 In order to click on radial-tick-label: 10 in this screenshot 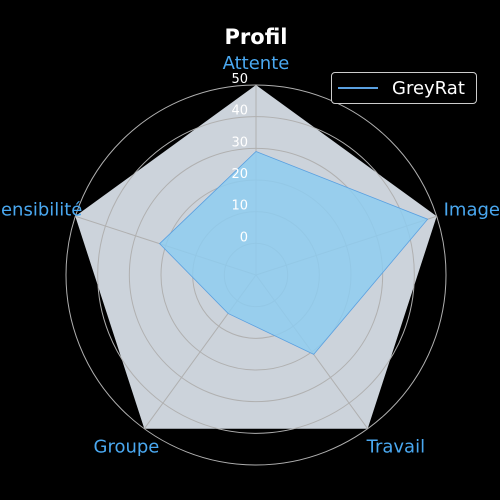, I will do `click(239, 206)`.